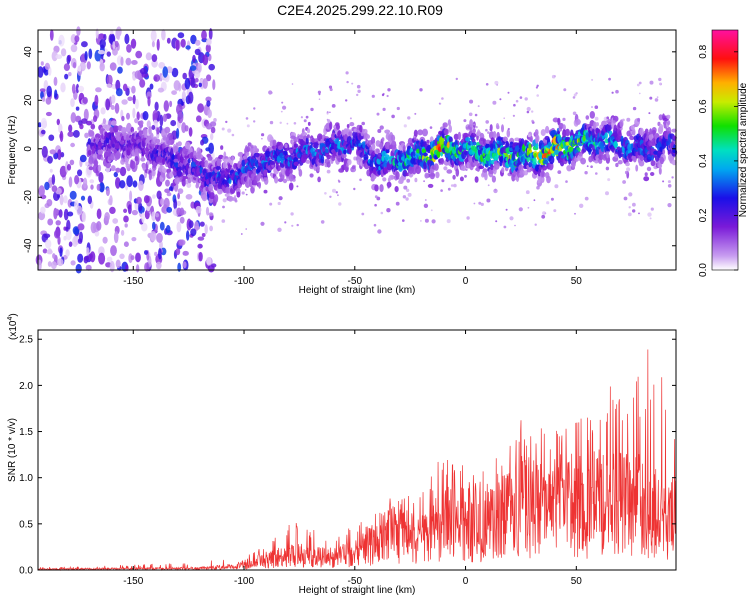 The height and width of the screenshot is (600, 750). Describe the element at coordinates (466, 281) in the screenshot. I see `x-tick-label: 0` at that location.